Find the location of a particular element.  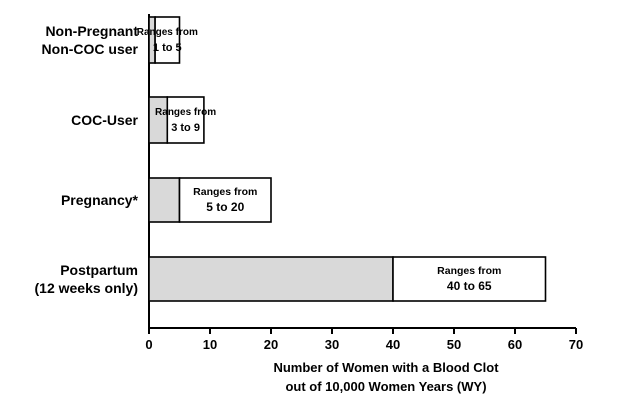

bar-range-label: 1 to 5 is located at coordinates (167, 48).